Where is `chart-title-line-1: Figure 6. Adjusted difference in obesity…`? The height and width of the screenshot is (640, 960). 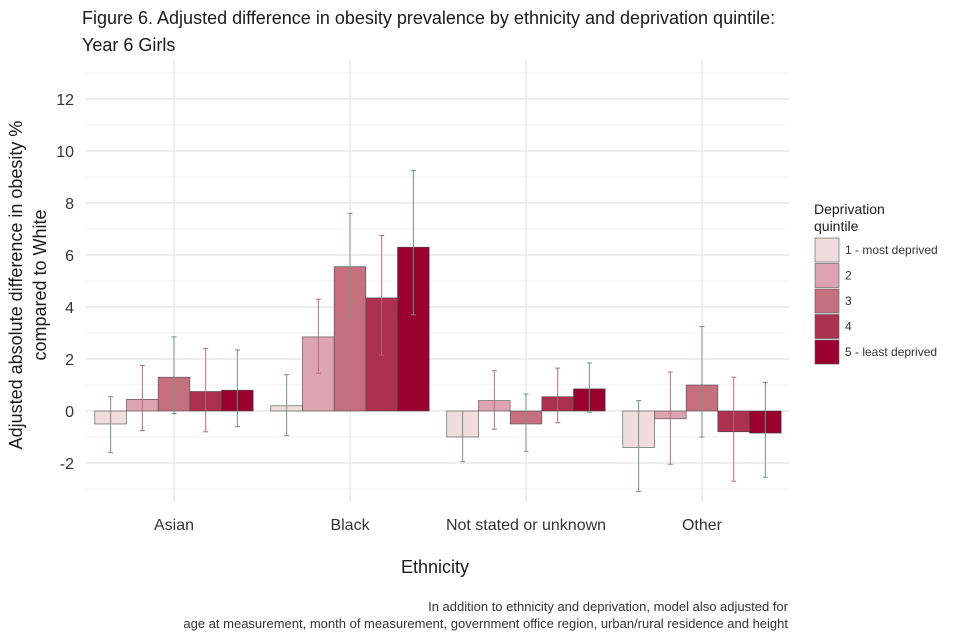
chart-title-line-1: Figure 6. Adjusted difference in obesity… is located at coordinates (428, 18).